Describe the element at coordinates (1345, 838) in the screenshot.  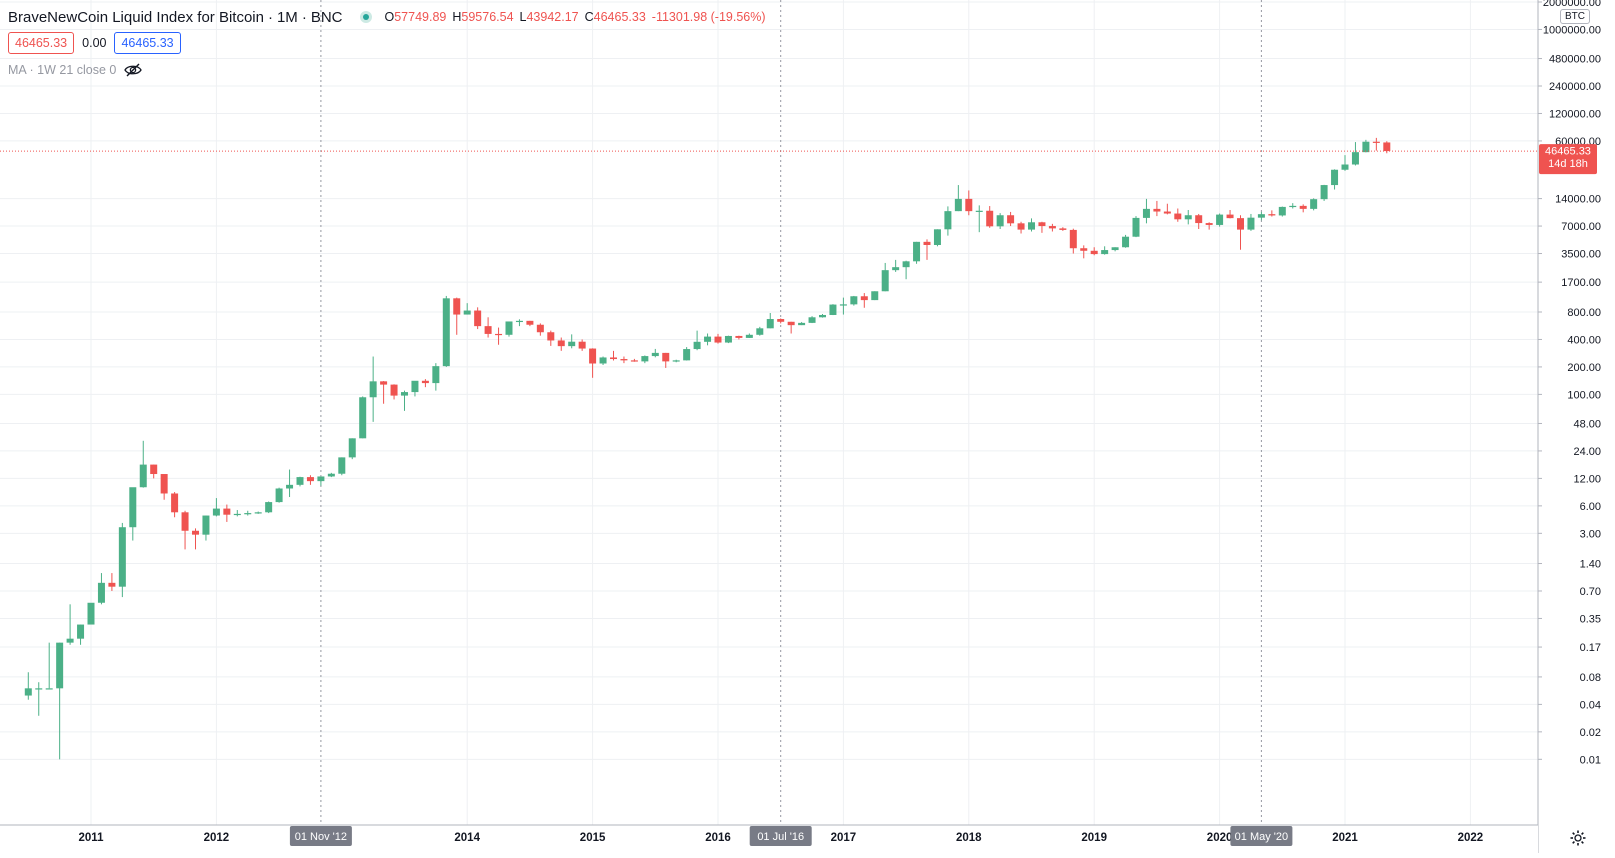
I see `time-axis-tick-label: 2021` at that location.